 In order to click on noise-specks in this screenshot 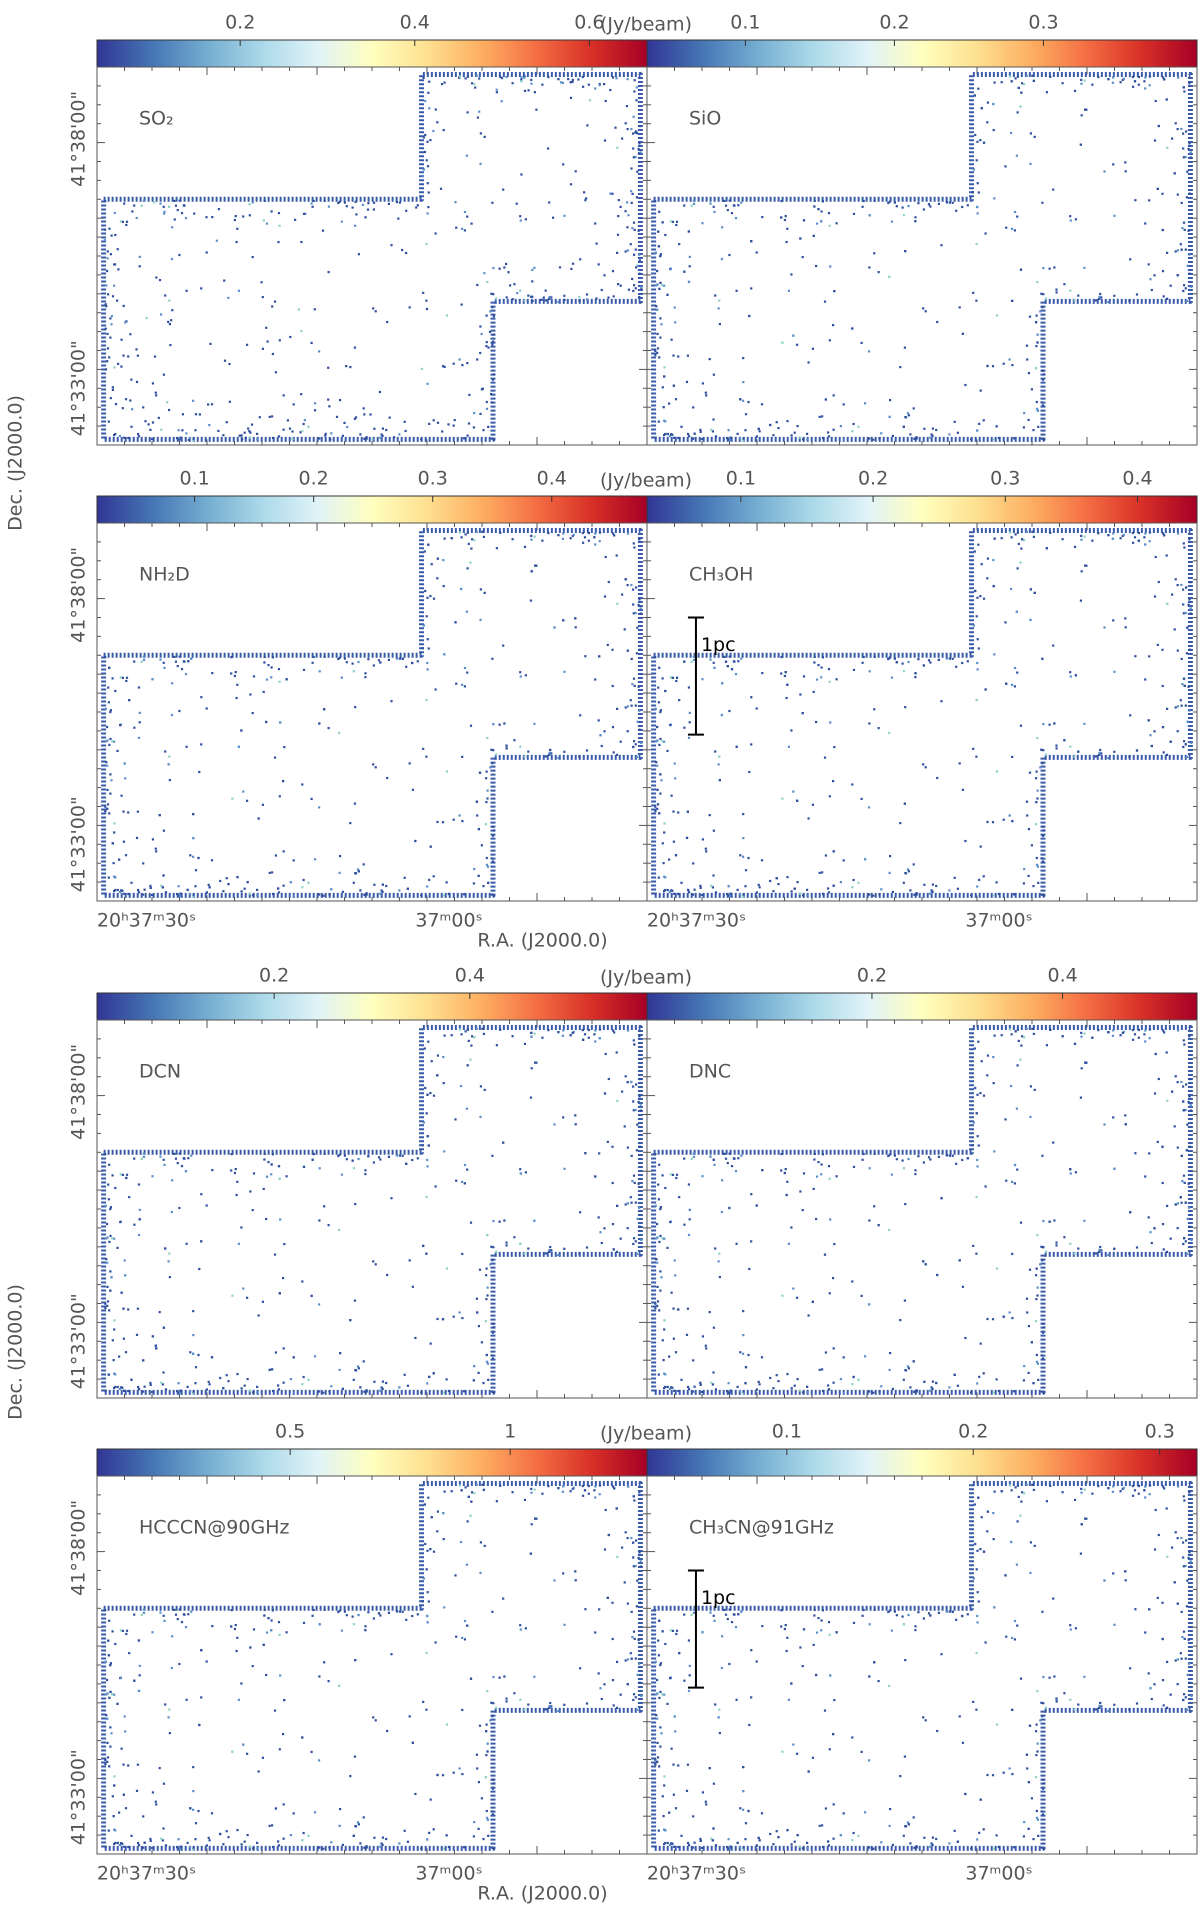, I will do `click(373, 1667)`.